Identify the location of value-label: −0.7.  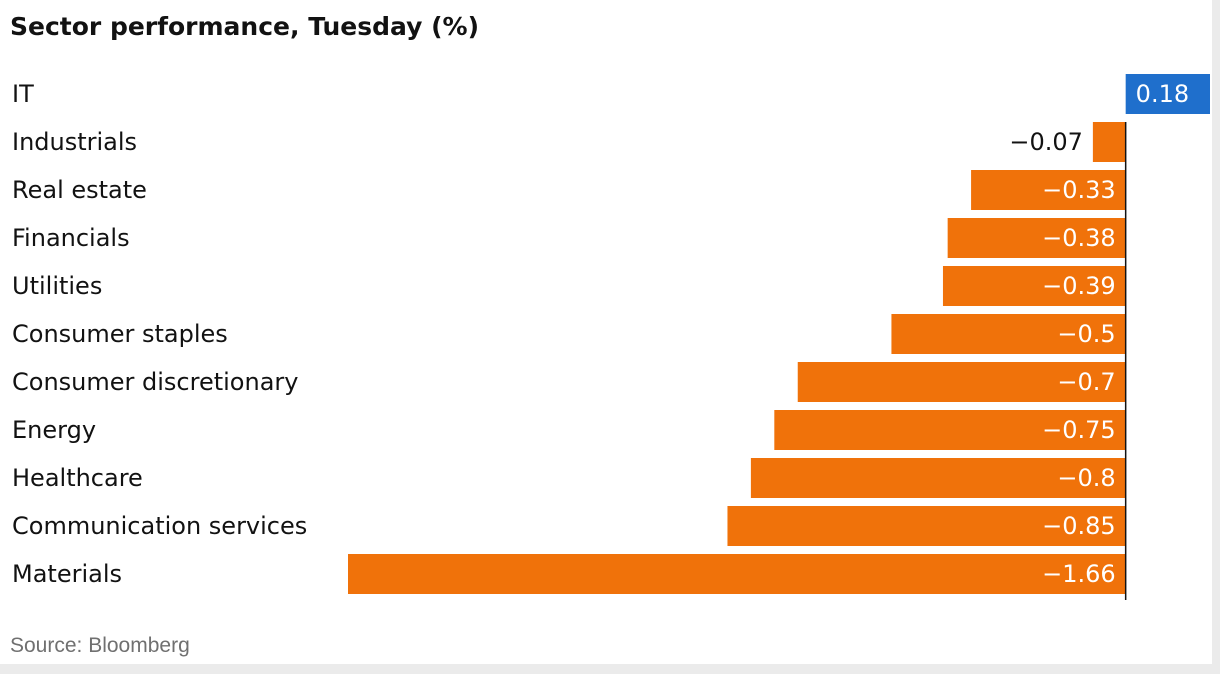
(1086, 382).